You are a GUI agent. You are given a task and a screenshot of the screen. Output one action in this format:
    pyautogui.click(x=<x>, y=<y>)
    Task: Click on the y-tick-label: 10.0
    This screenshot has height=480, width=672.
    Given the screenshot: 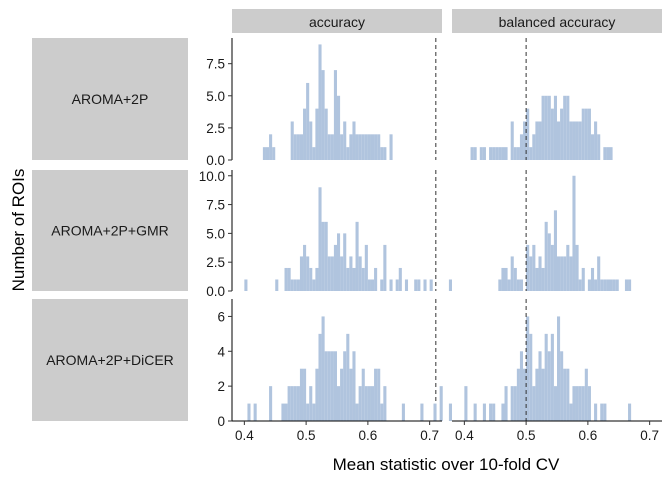 What is the action you would take?
    pyautogui.click(x=212, y=176)
    